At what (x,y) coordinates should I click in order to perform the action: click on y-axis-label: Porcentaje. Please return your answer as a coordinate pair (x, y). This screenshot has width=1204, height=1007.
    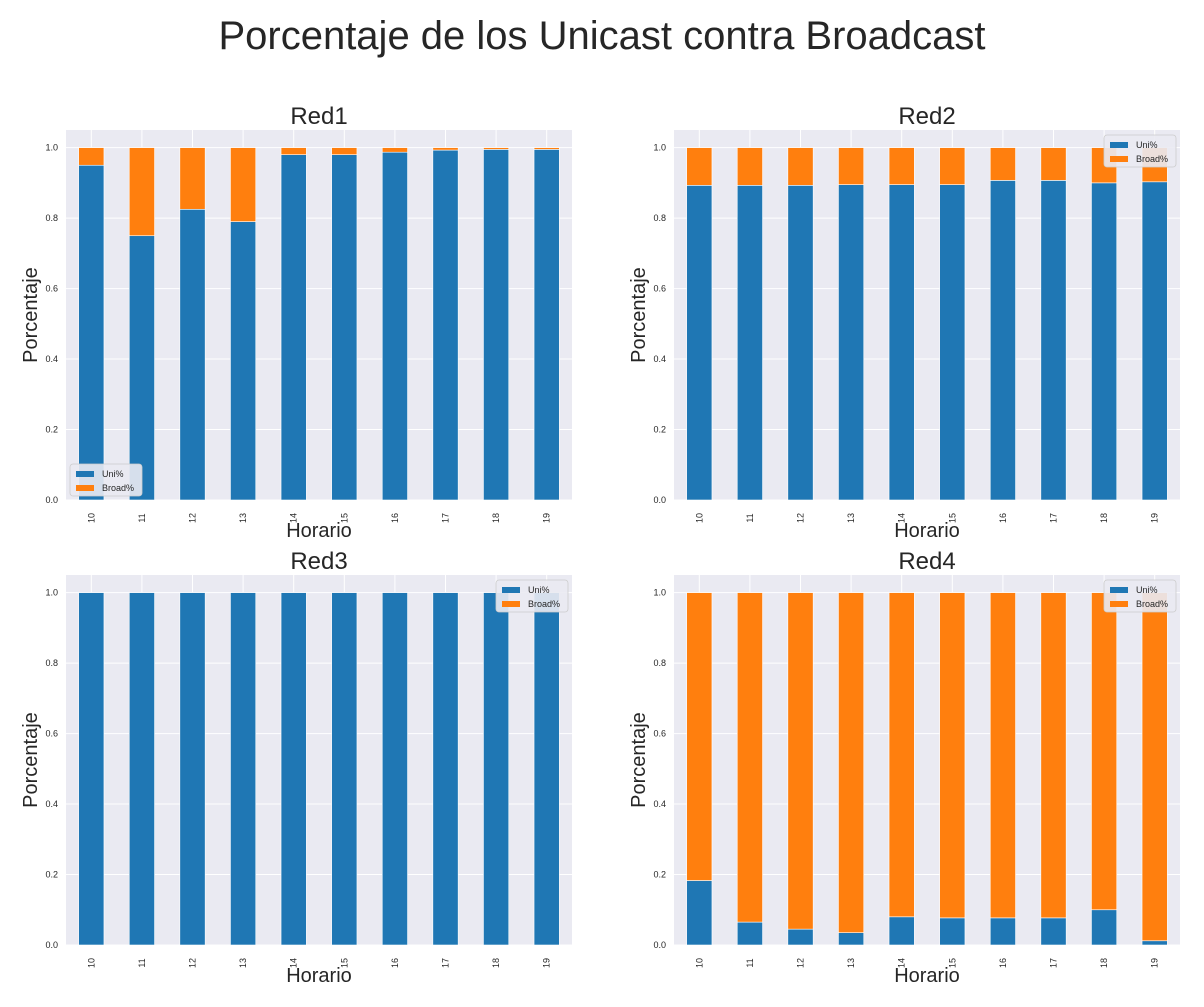
    Looking at the image, I should click on (31, 760).